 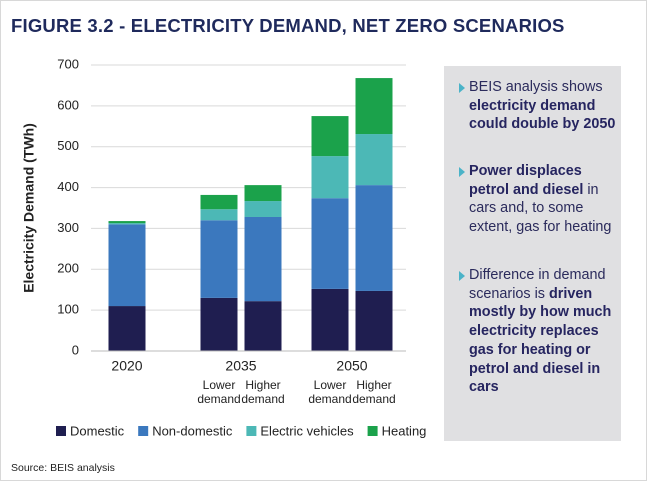 I want to click on y-tick-label: 700, so click(x=68, y=63).